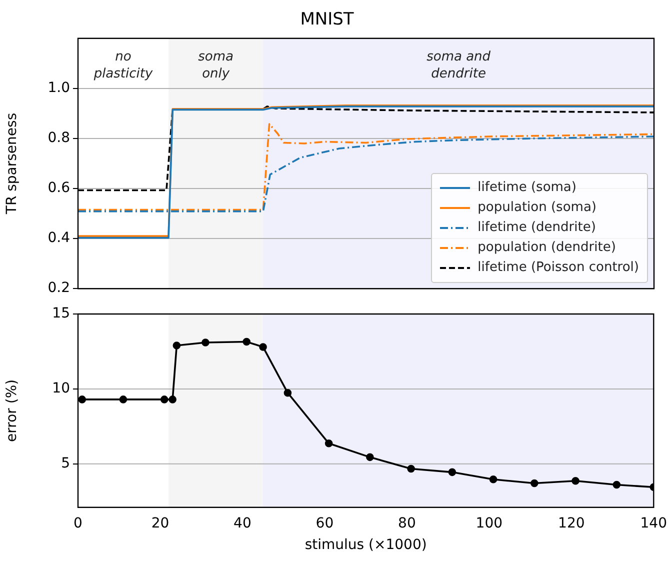  Describe the element at coordinates (571, 523) in the screenshot. I see `x-tick-label: 120` at that location.